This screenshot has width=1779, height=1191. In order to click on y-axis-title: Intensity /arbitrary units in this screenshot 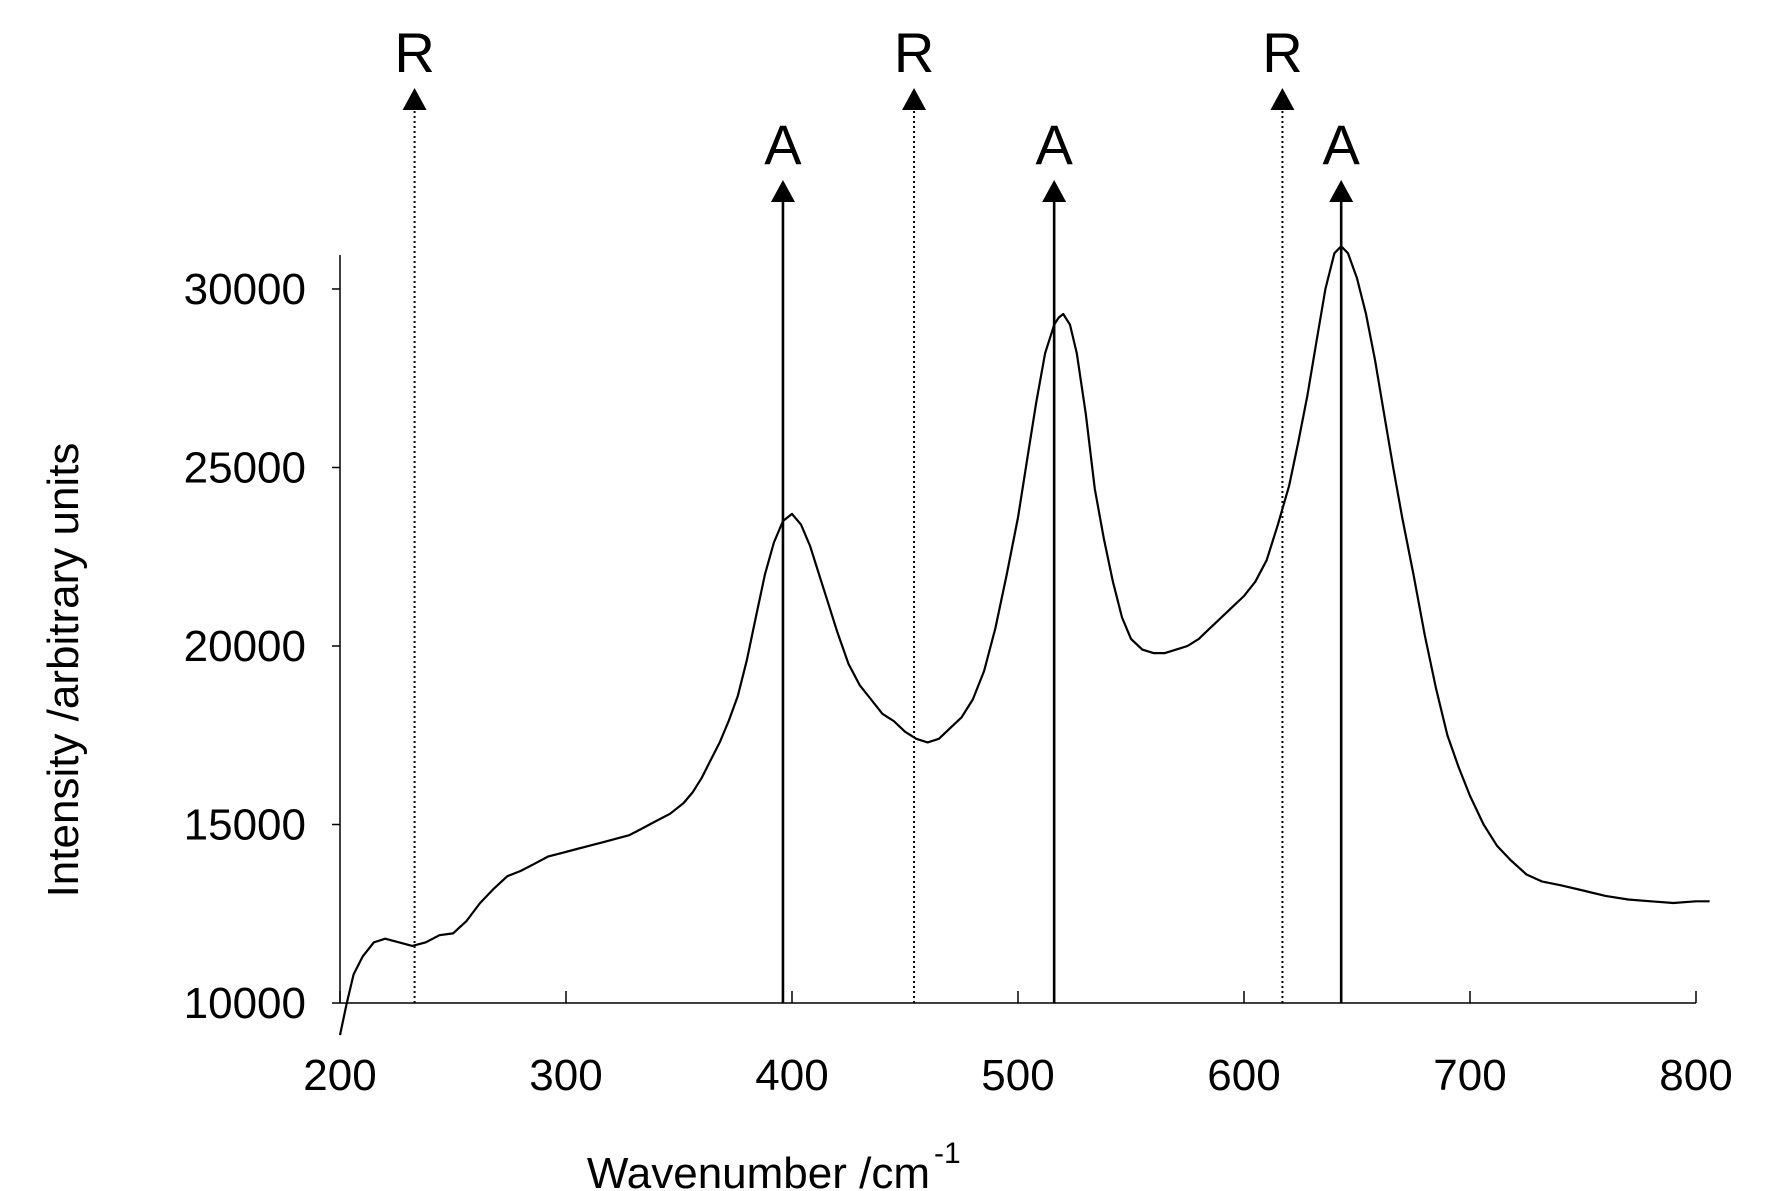, I will do `click(63, 670)`.